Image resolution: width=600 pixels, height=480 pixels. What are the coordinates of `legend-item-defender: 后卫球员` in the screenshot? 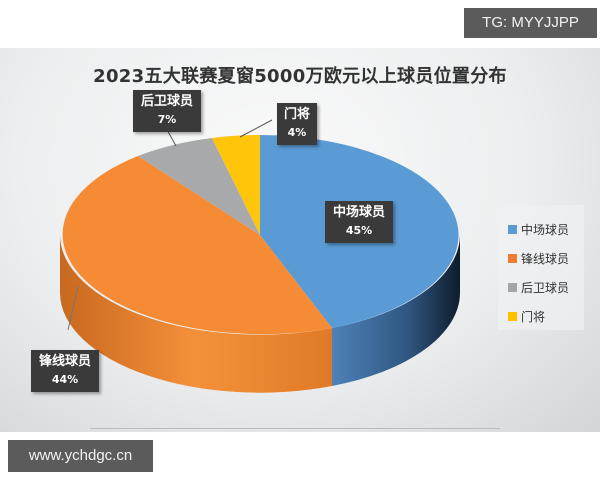 It's located at (538, 287).